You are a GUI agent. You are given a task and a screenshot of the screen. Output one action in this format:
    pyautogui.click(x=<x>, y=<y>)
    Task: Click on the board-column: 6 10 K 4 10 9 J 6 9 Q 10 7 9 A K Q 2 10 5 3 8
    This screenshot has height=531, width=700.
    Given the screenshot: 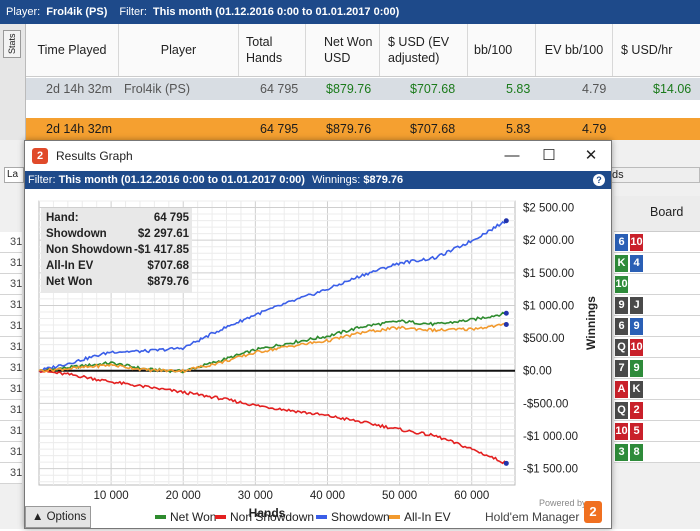 What is the action you would take?
    pyautogui.click(x=657, y=347)
    